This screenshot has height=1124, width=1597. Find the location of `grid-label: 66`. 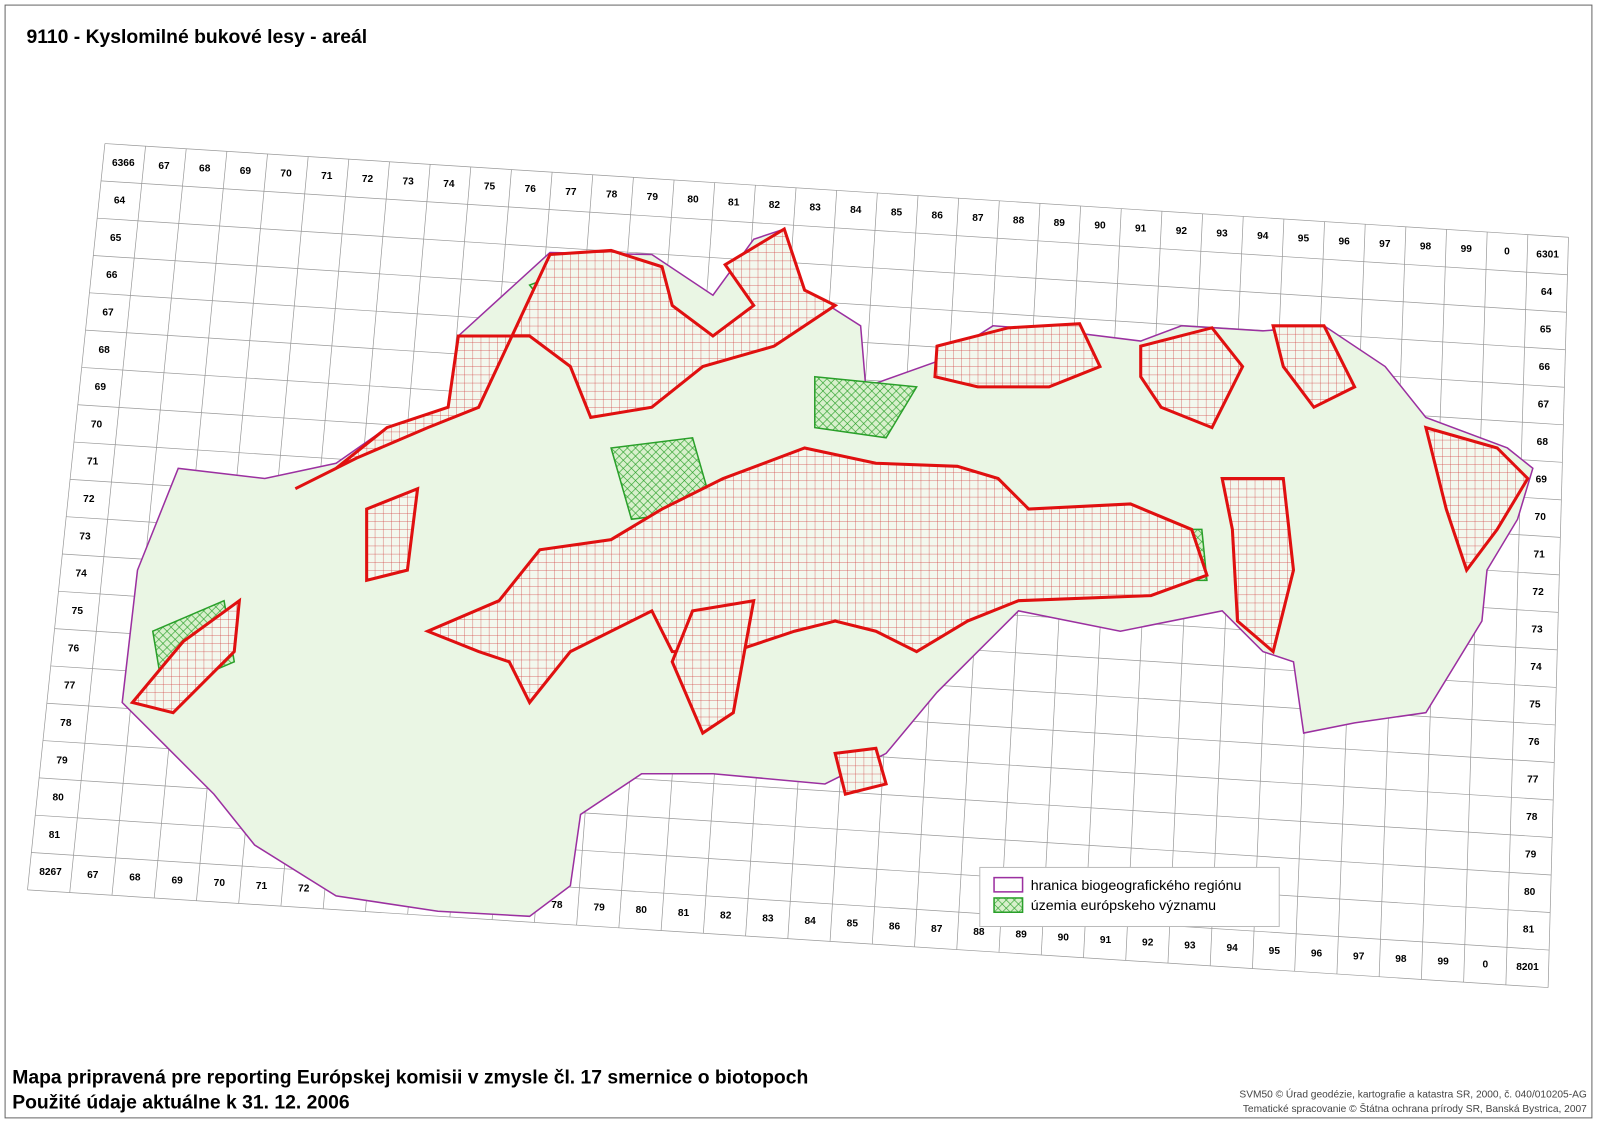

grid-label: 66 is located at coordinates (1545, 367).